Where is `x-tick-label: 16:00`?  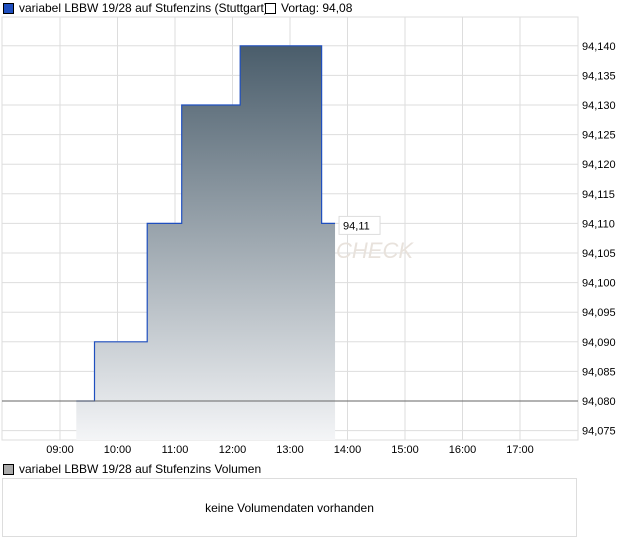
x-tick-label: 16:00 is located at coordinates (463, 450).